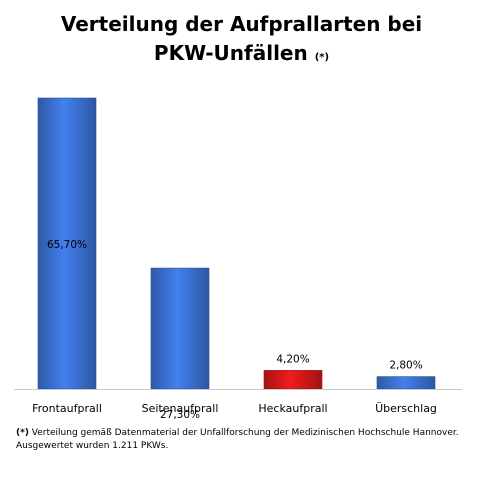 The width and height of the screenshot is (483, 477). What do you see at coordinates (180, 408) in the screenshot?
I see `category-label: Seitenaufprall` at bounding box center [180, 408].